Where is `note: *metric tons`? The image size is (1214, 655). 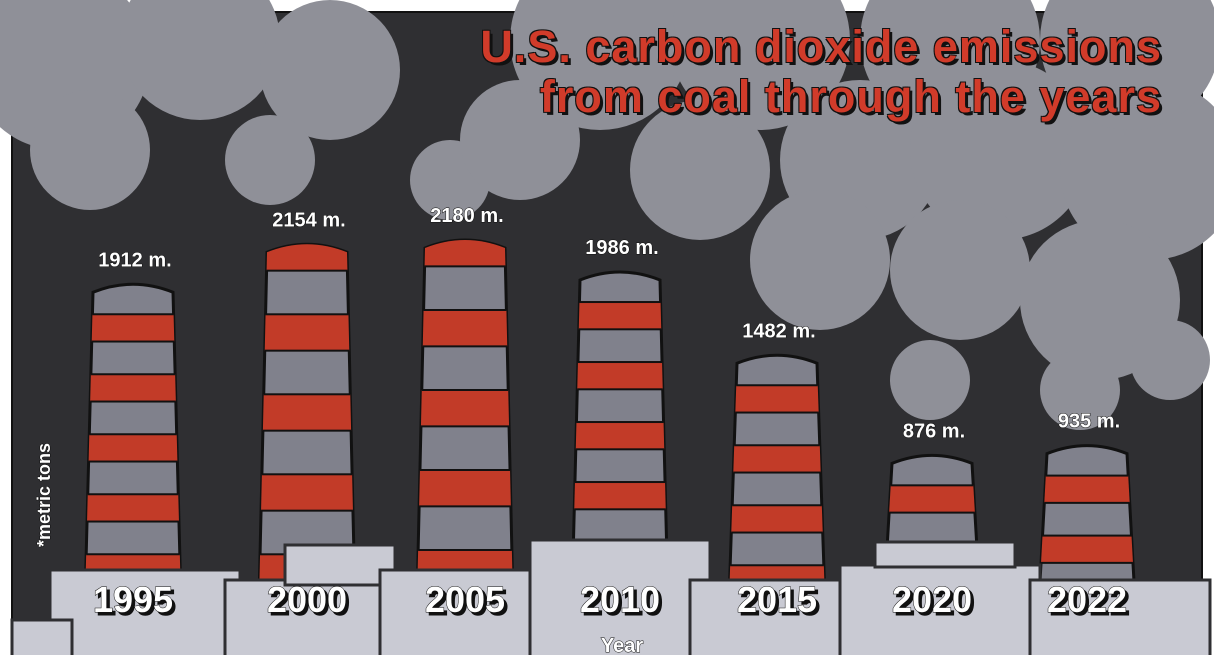 note: *metric tons is located at coordinates (44, 495).